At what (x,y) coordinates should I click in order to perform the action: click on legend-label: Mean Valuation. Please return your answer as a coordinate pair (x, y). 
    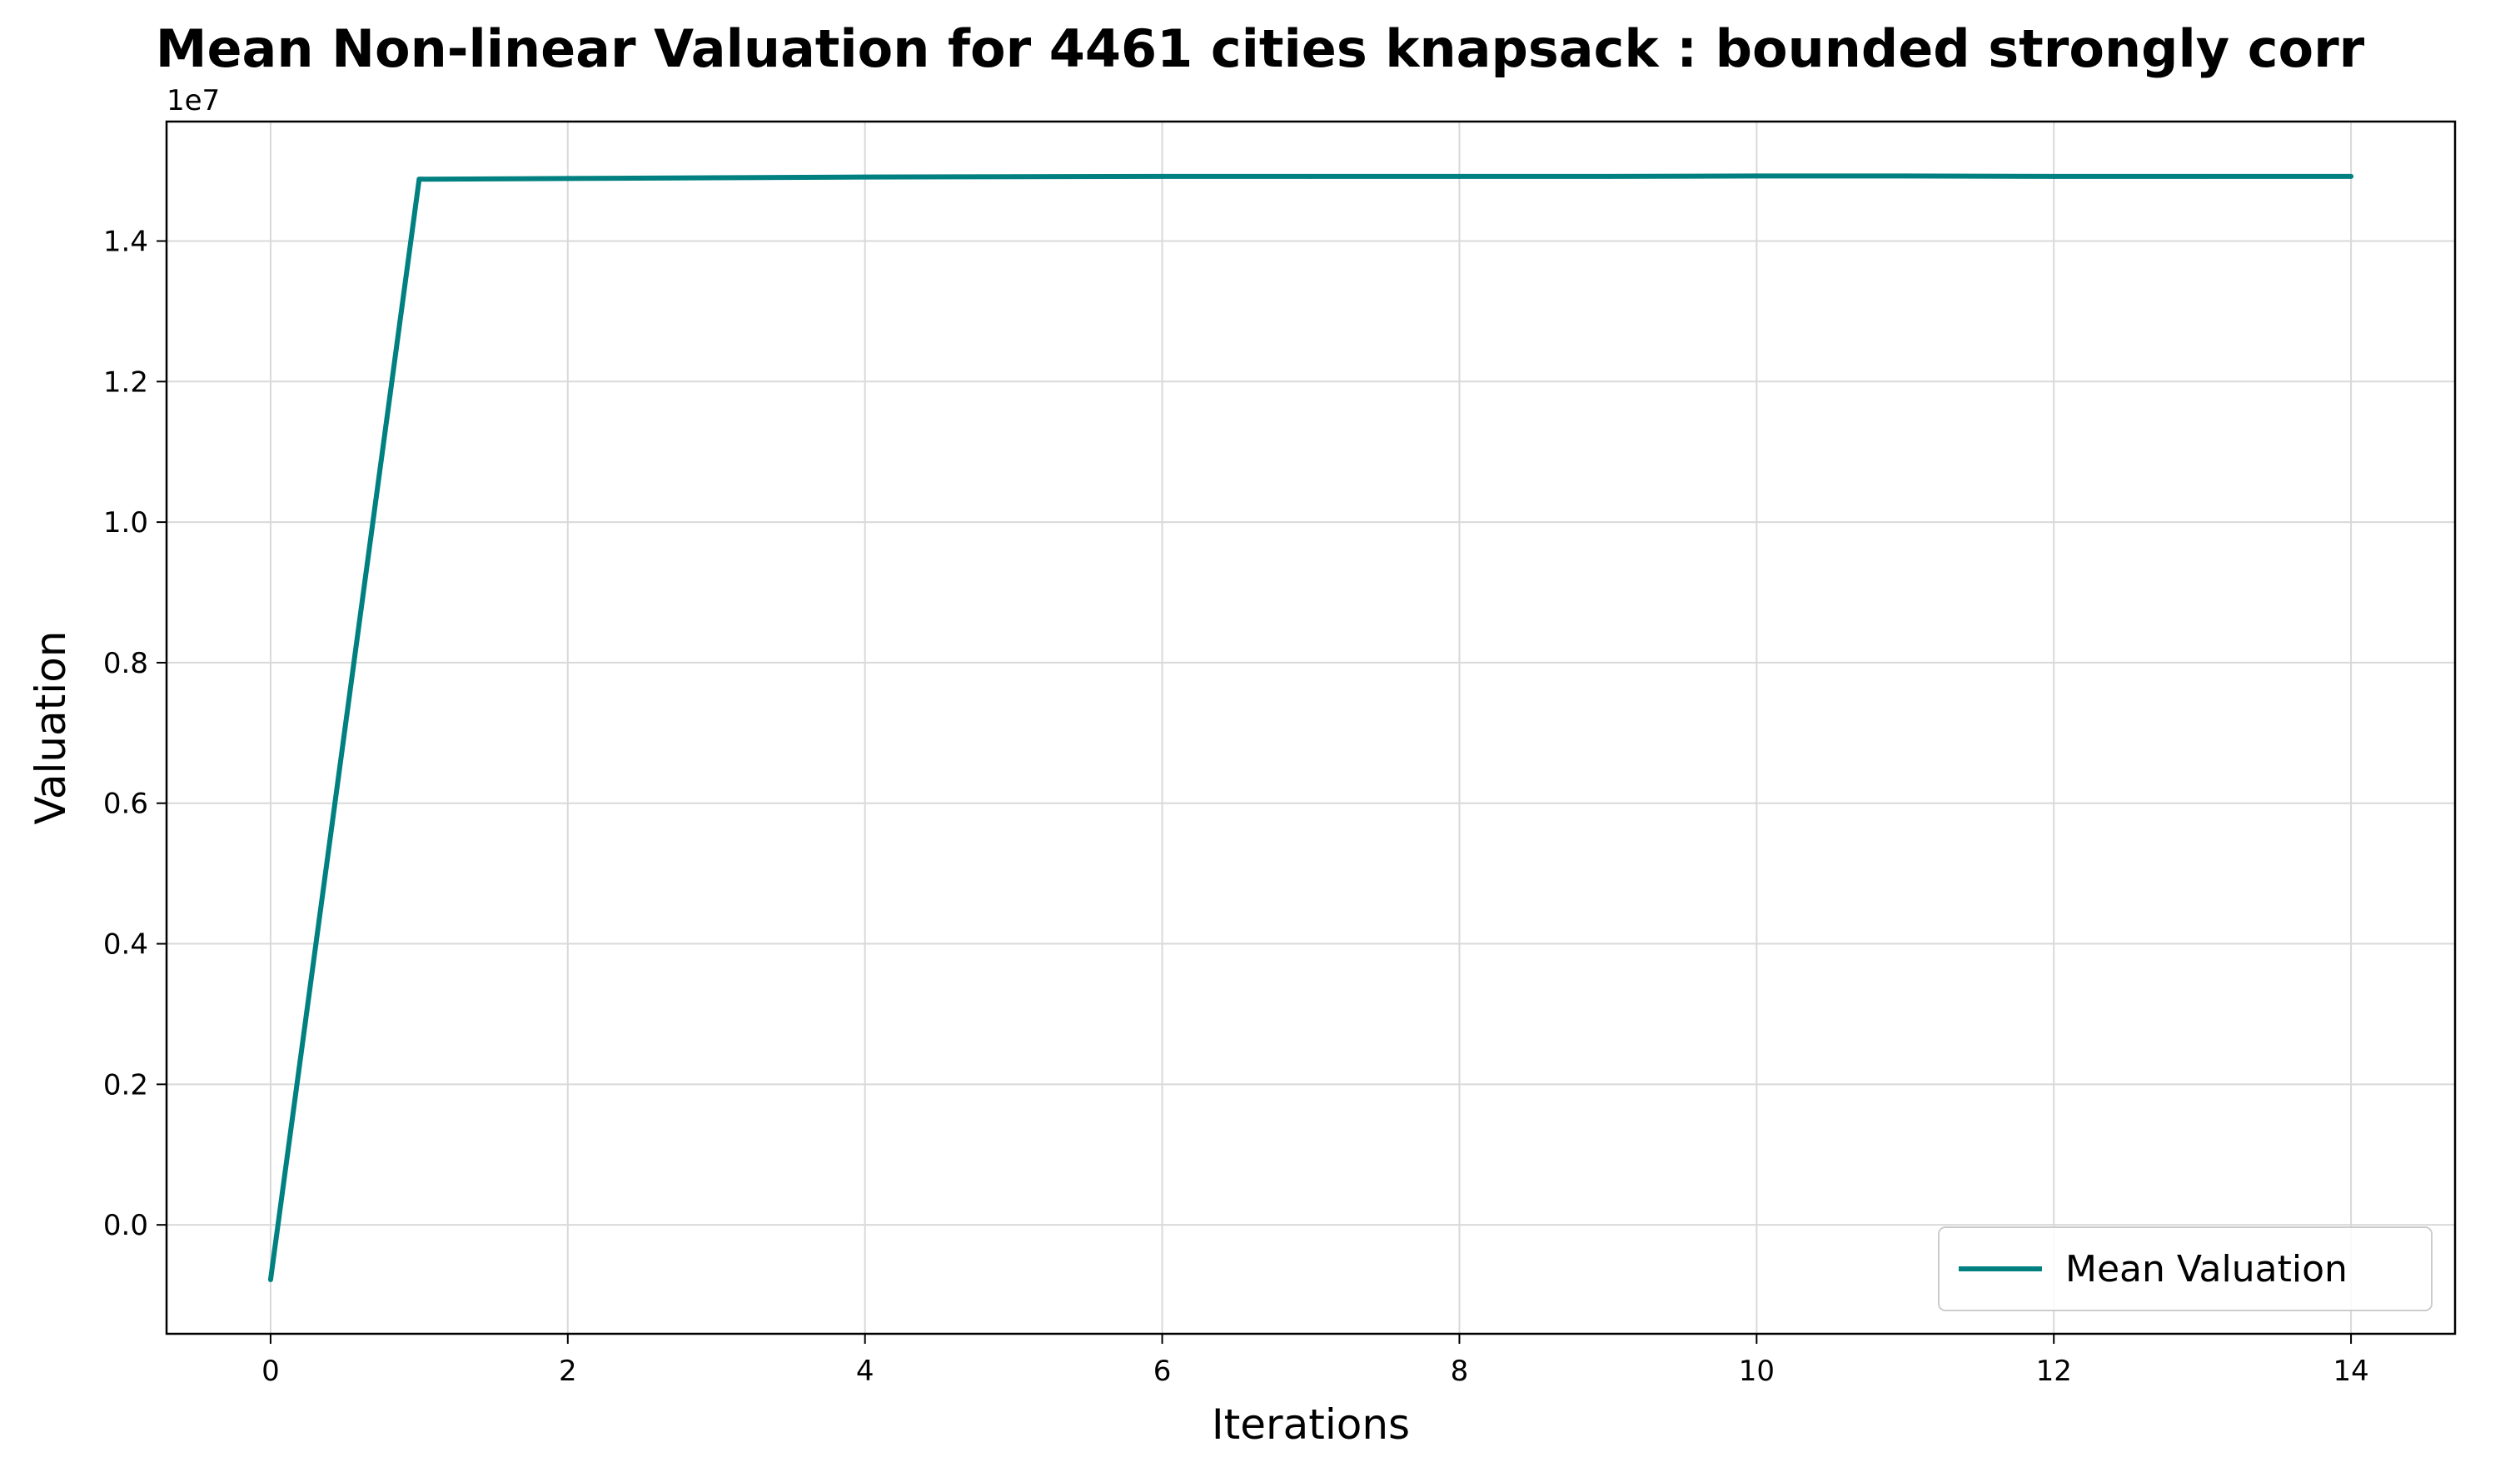
    Looking at the image, I should click on (2206, 1269).